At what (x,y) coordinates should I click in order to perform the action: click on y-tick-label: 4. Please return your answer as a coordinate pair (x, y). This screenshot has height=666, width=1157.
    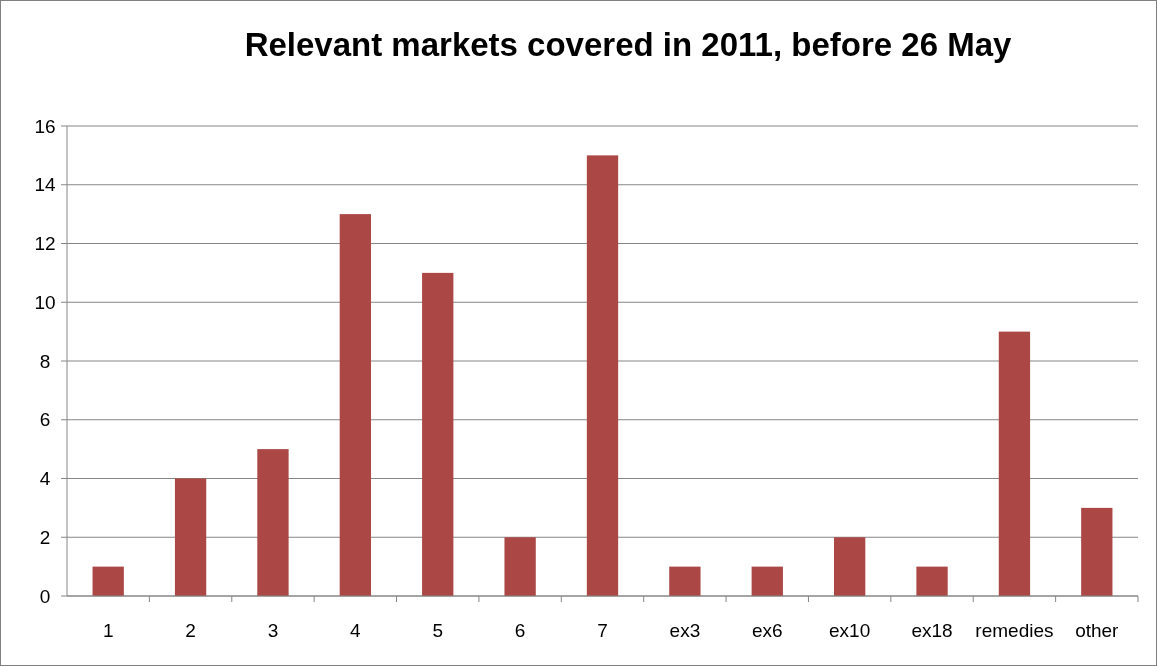
    Looking at the image, I should click on (45, 479).